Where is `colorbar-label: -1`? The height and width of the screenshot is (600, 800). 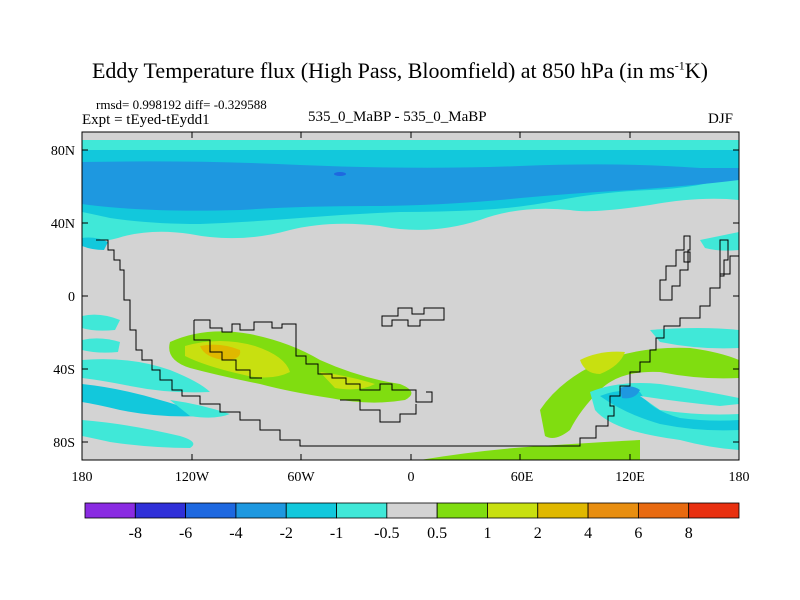 colorbar-label: -1 is located at coordinates (336, 533).